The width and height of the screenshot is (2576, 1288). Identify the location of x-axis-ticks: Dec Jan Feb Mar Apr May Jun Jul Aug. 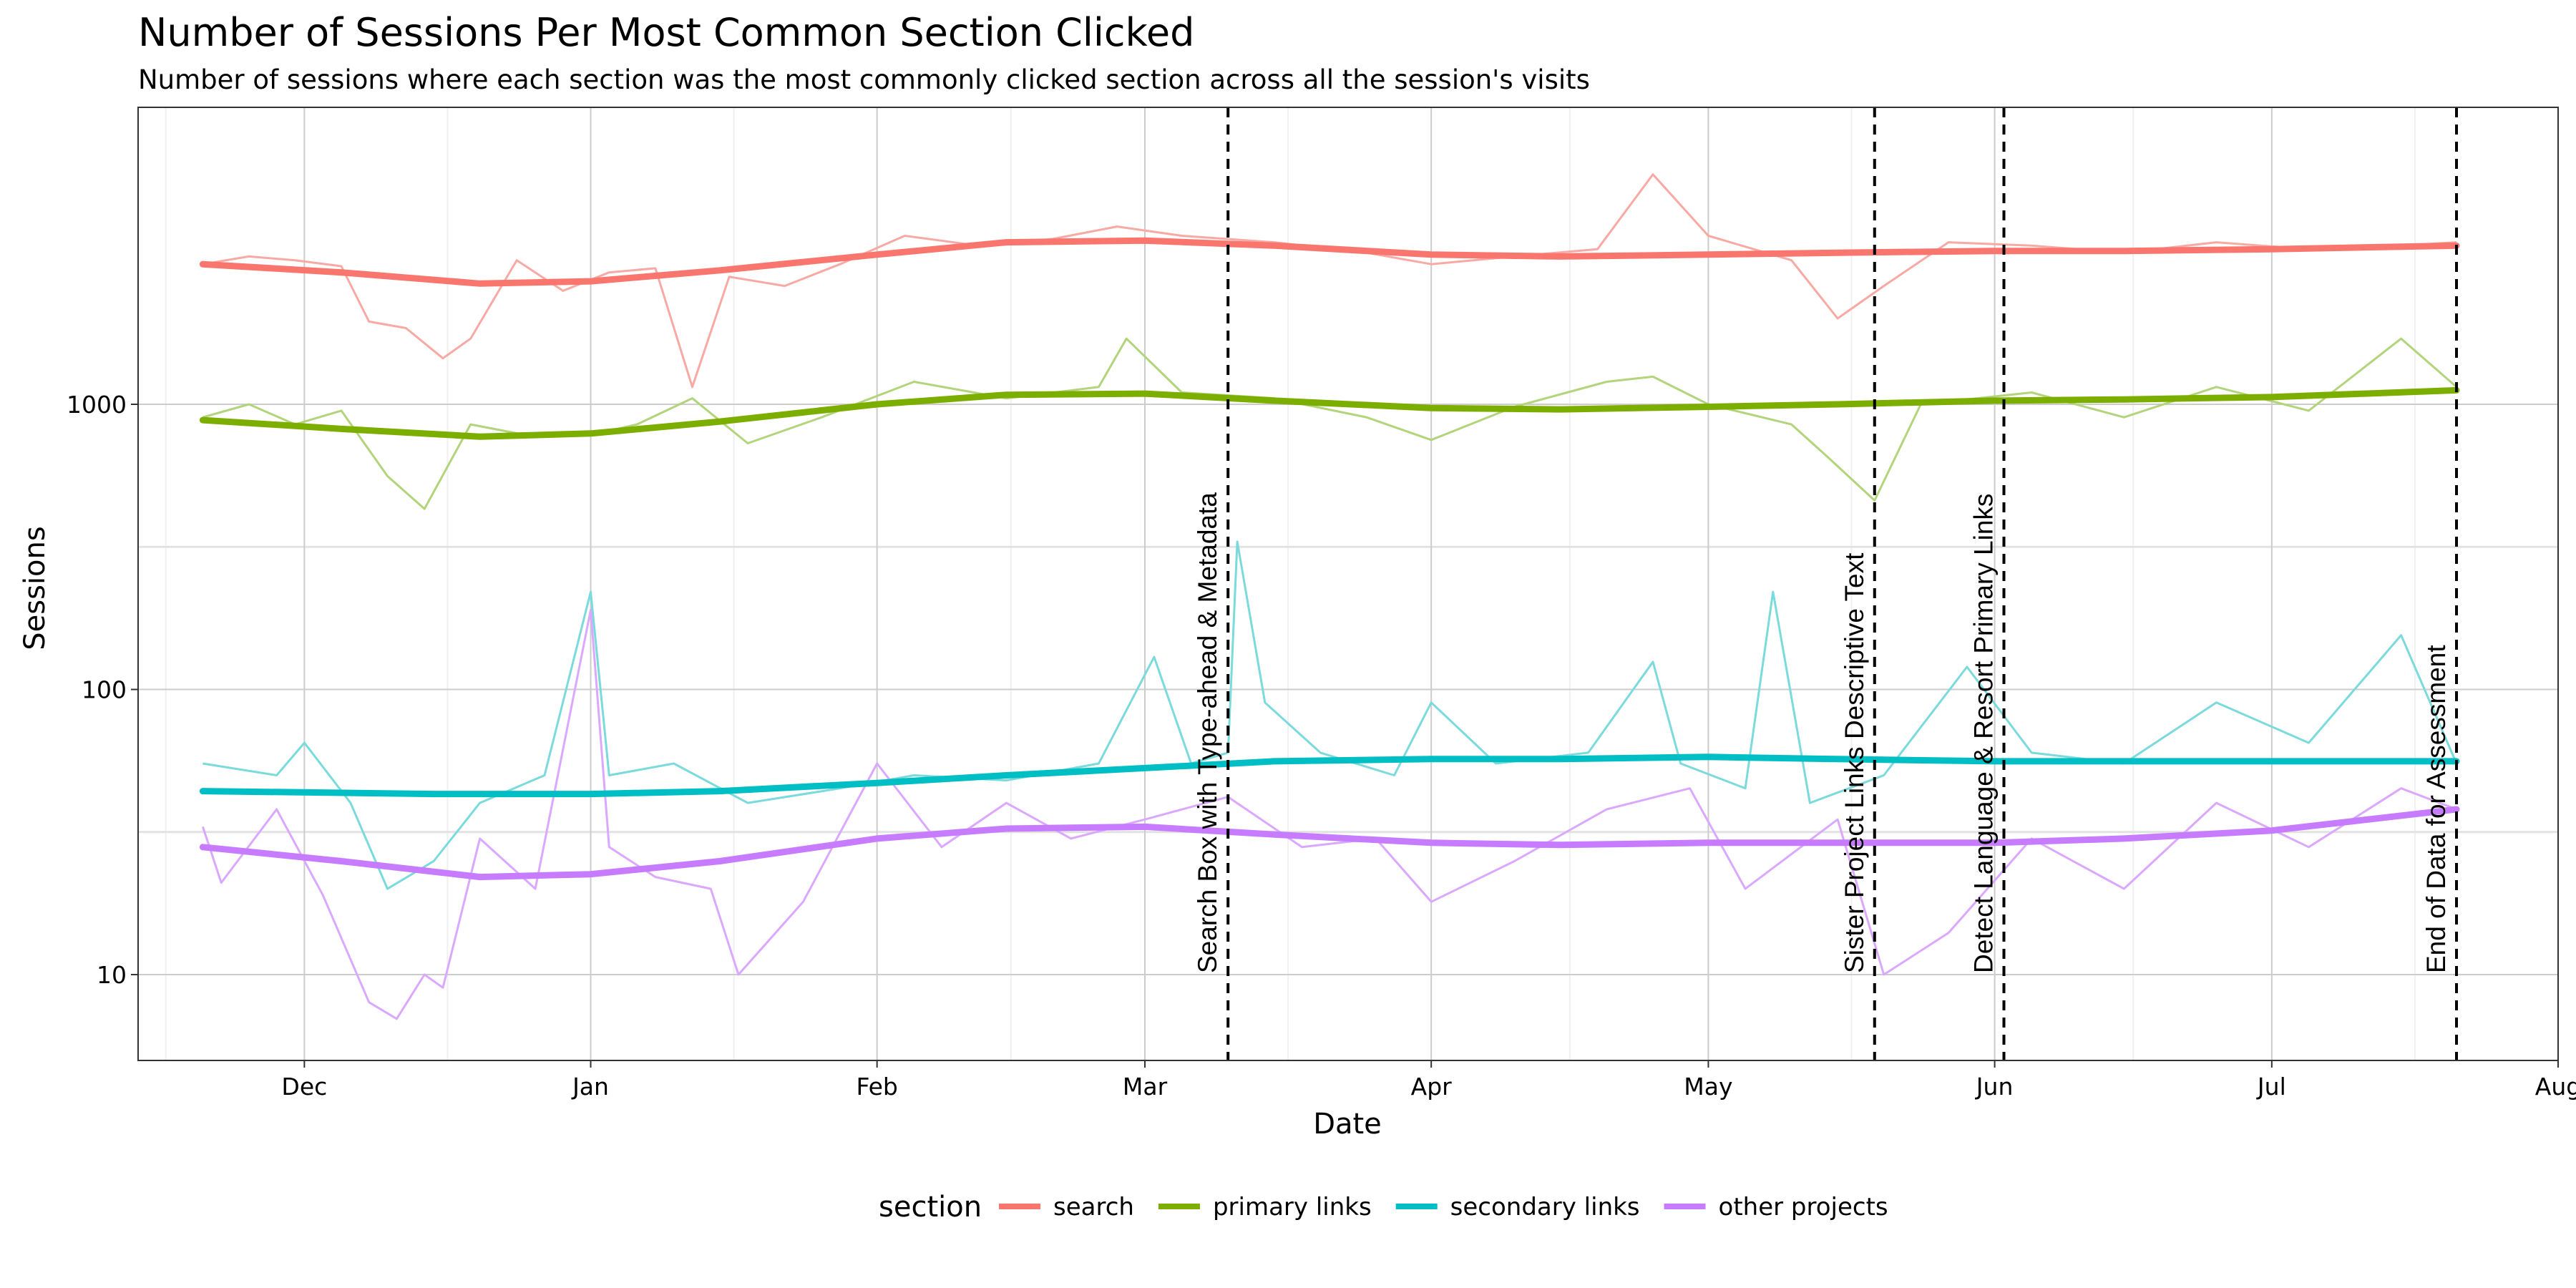
(1428, 1080).